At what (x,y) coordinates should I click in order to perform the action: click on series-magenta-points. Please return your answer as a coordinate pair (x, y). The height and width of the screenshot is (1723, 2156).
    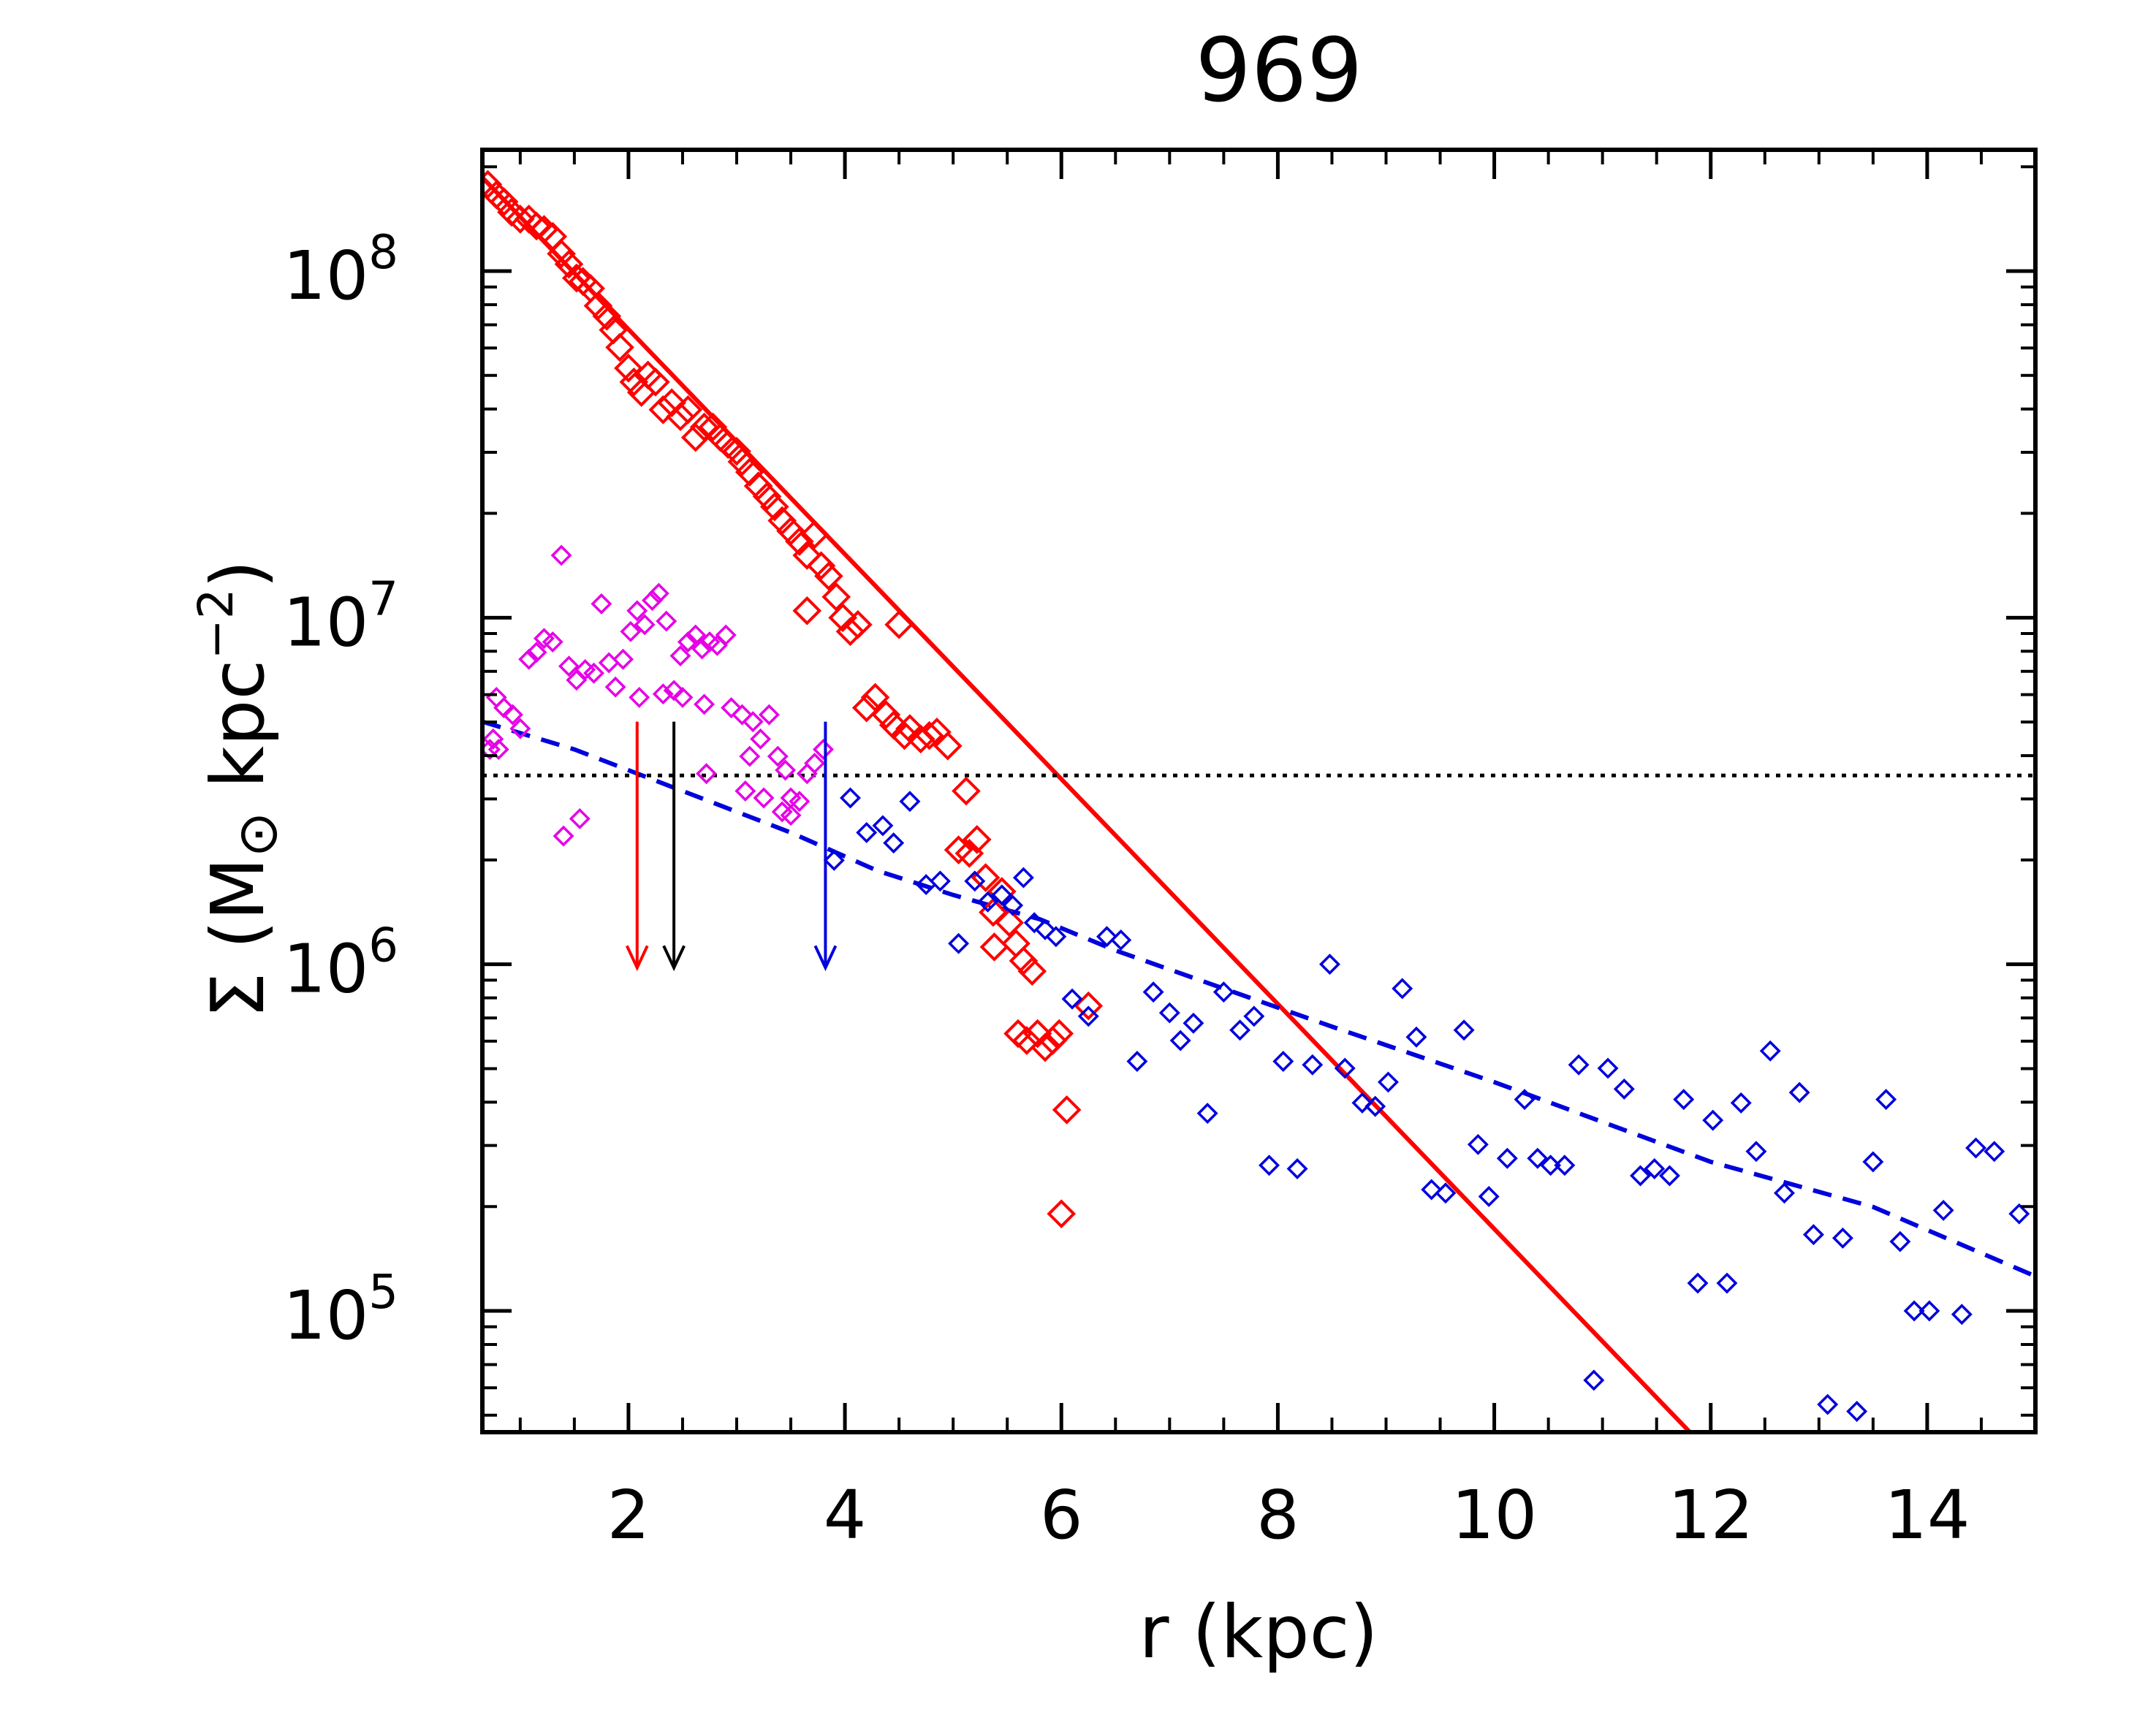
    Looking at the image, I should click on (658, 695).